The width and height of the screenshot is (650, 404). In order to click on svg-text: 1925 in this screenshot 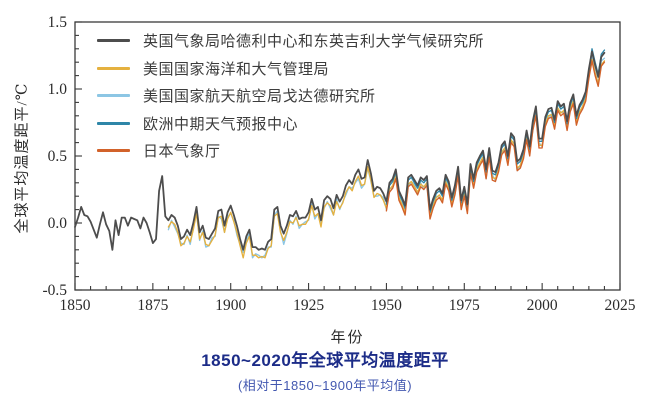, I will do `click(308, 305)`.